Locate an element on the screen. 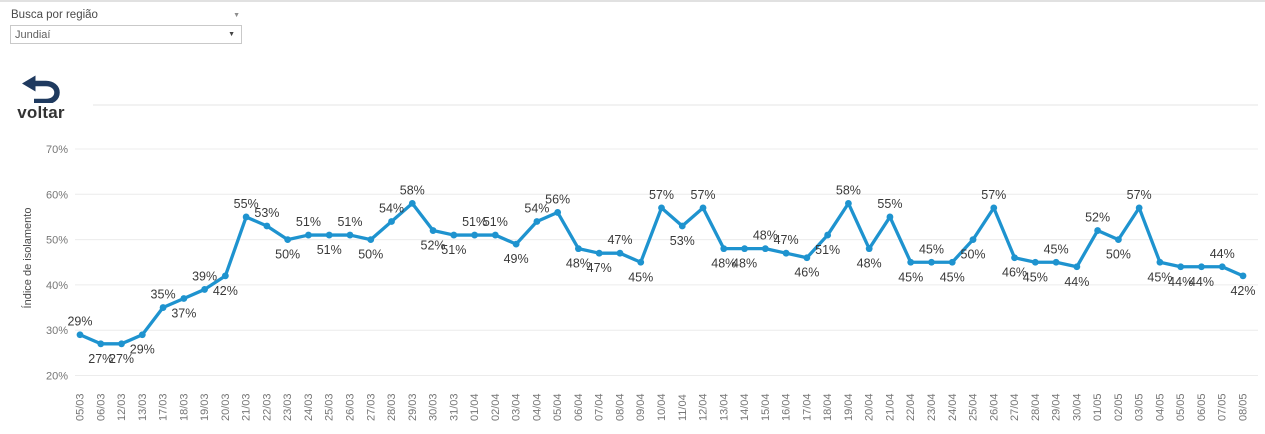 Image resolution: width=1265 pixels, height=434 pixels. data-label: 48% is located at coordinates (765, 236).